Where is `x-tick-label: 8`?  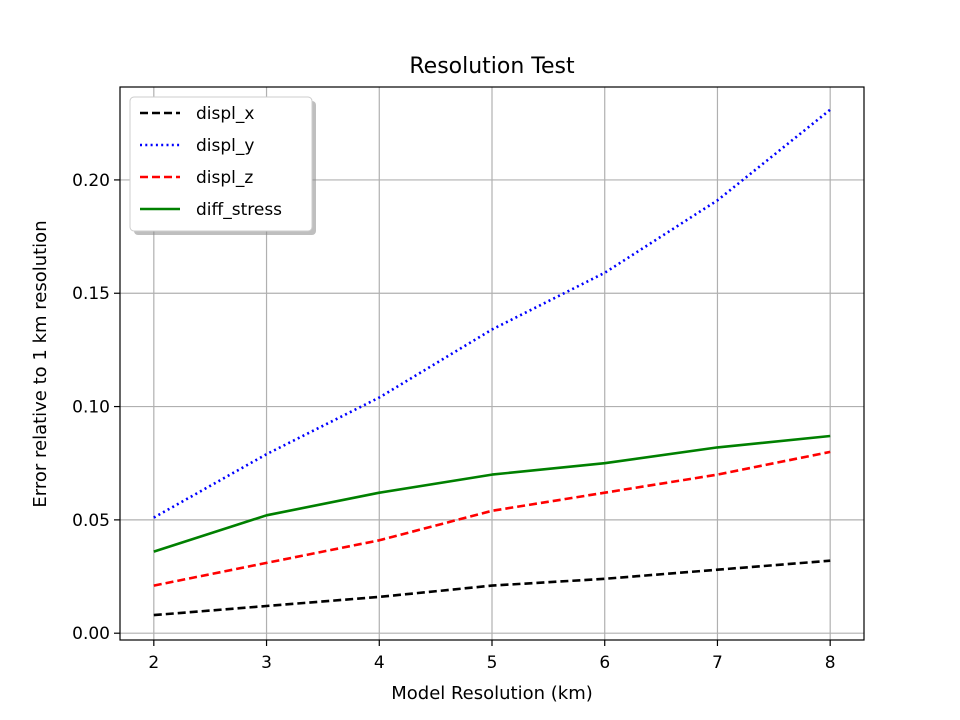
x-tick-label: 8 is located at coordinates (830, 663).